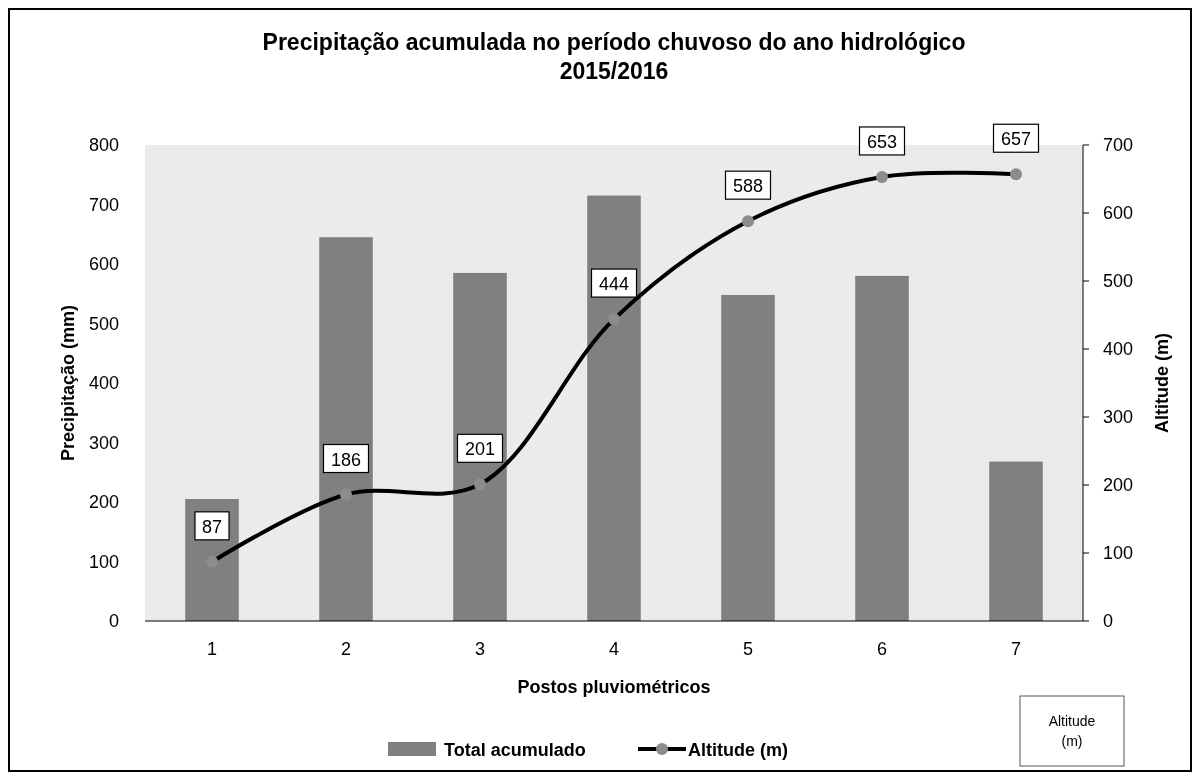 The height and width of the screenshot is (780, 1200). What do you see at coordinates (480, 449) in the screenshot?
I see `data-label: 201` at bounding box center [480, 449].